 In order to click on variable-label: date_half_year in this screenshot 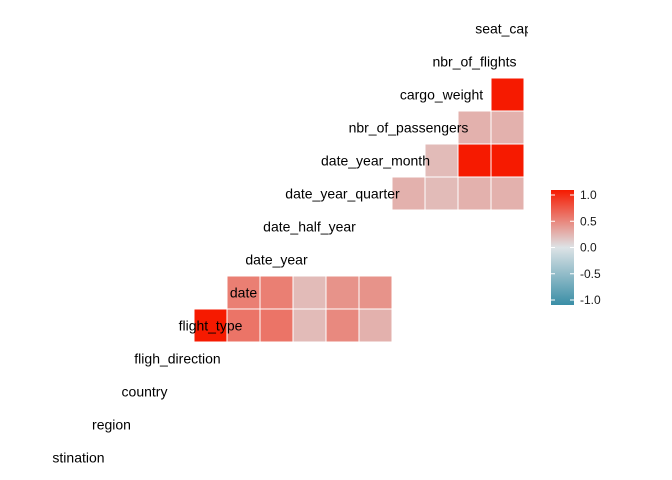, I will do `click(309, 227)`.